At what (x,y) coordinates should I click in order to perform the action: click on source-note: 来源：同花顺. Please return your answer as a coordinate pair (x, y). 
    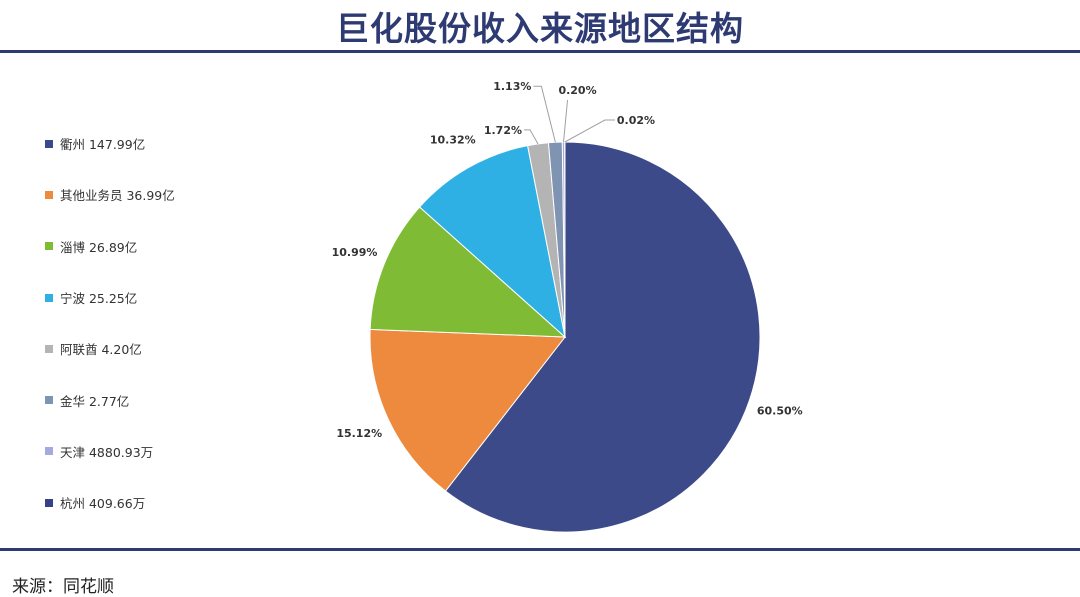
    Looking at the image, I should click on (63, 587).